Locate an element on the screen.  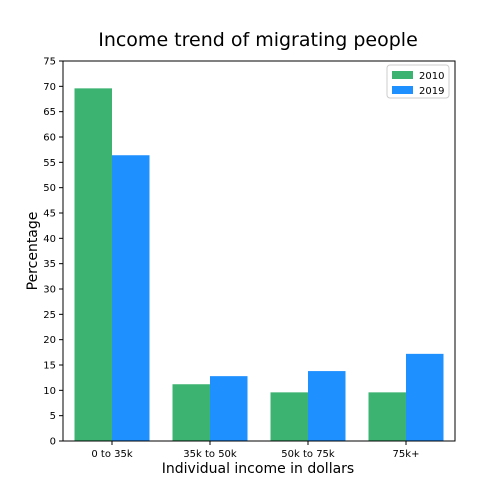
y-tick-label: 35 is located at coordinates (49, 264).